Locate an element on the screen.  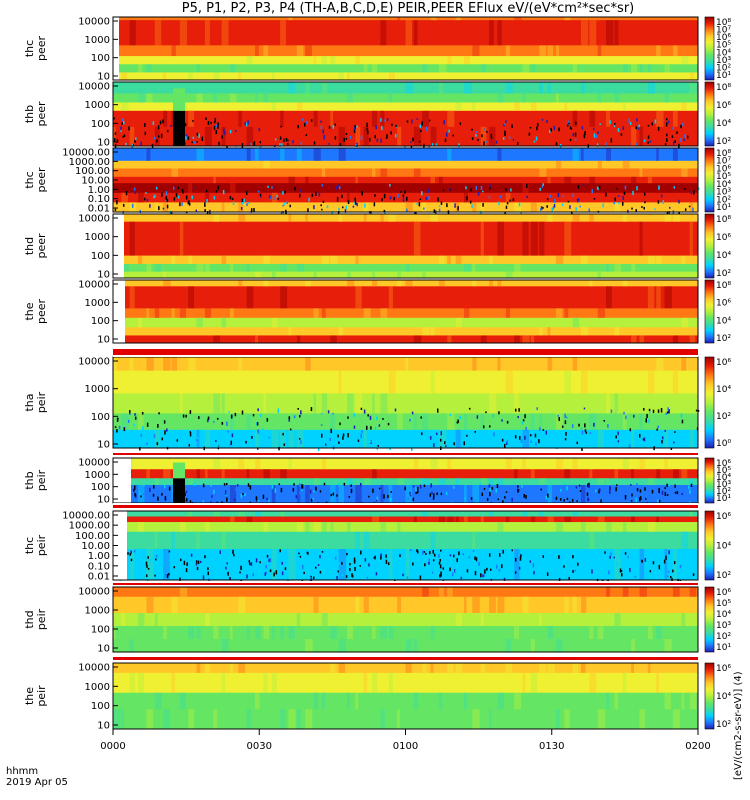
gap-marker is located at coordinates (405, 352).